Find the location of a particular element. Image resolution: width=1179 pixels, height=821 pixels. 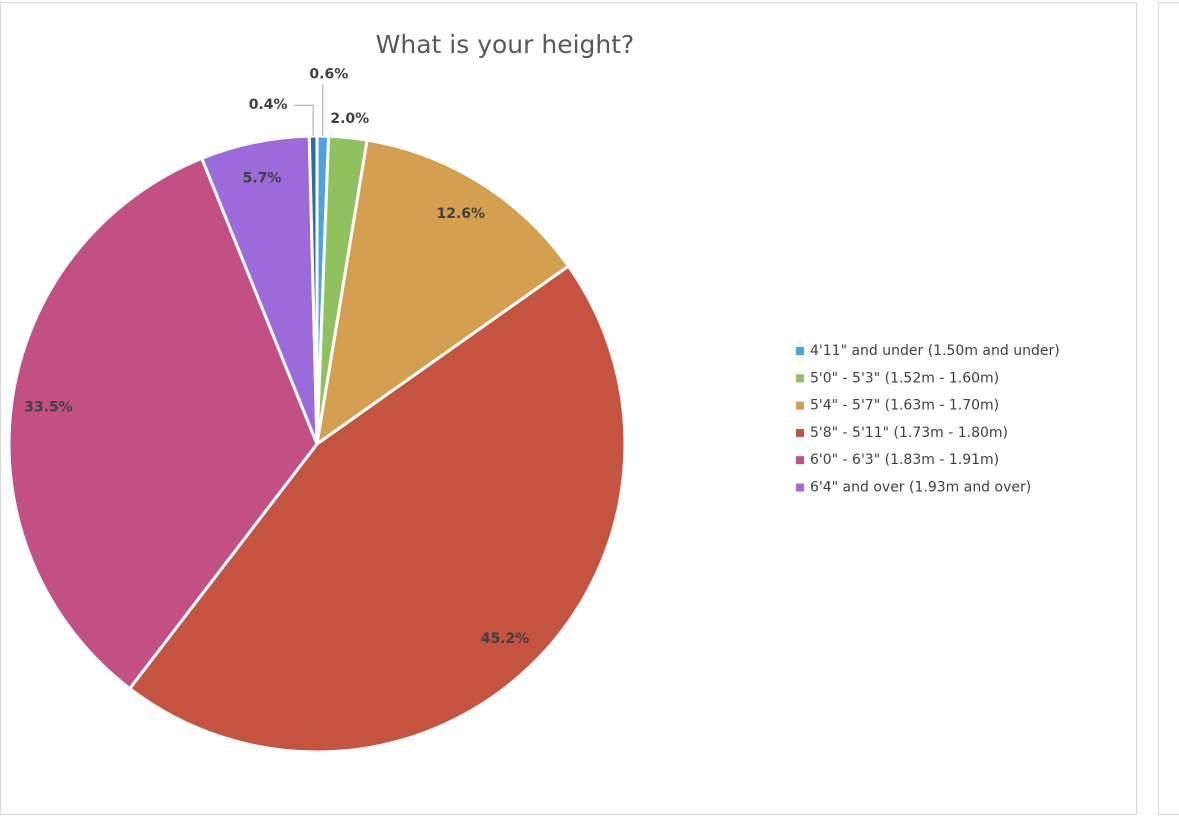

legend-label: 4'11" and under (1.50m and under) is located at coordinates (935, 351).